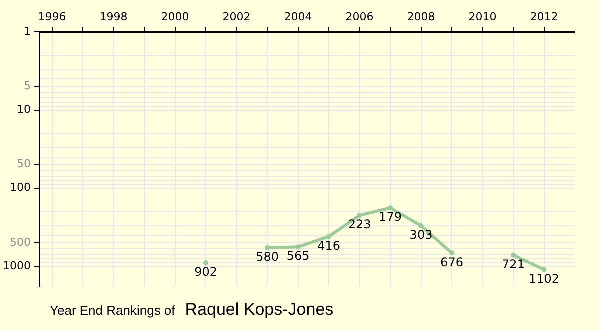 The height and width of the screenshot is (330, 600). What do you see at coordinates (236, 17) in the screenshot?
I see `x-tick-label: 2002` at bounding box center [236, 17].